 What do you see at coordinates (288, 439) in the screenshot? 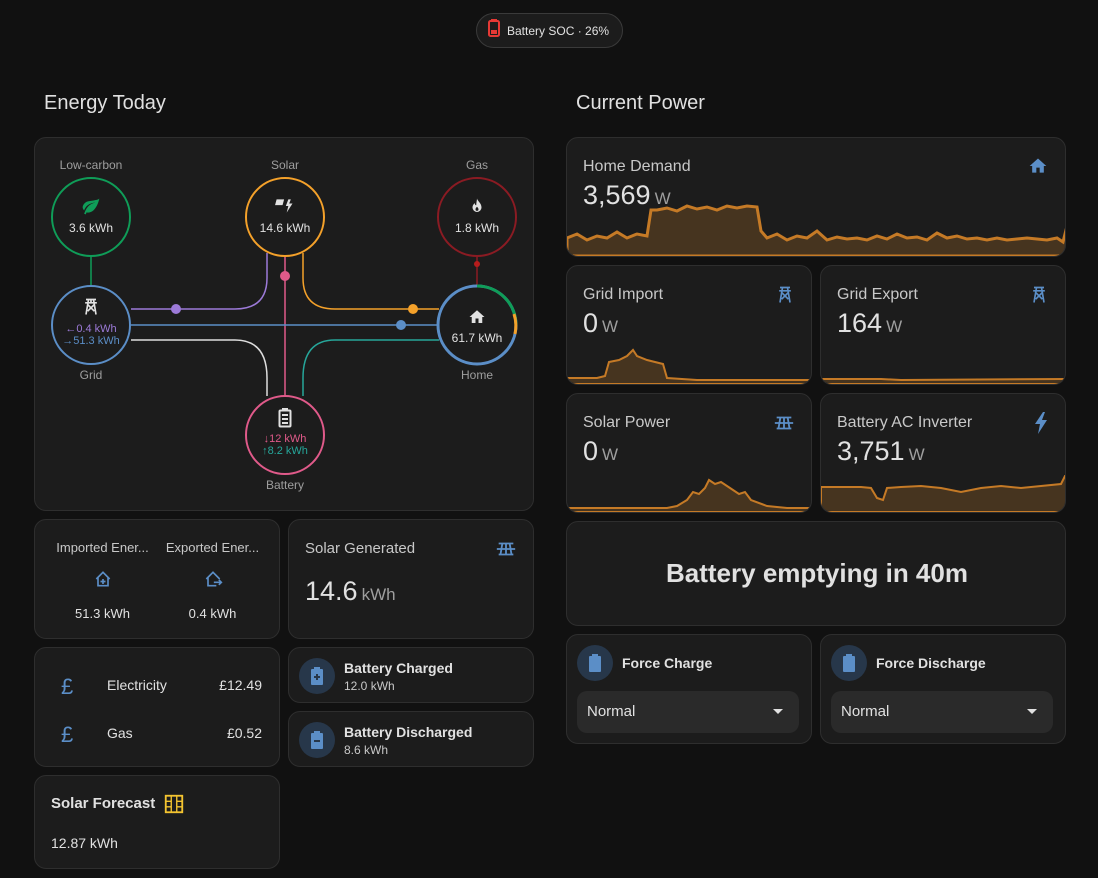
I see `battery-in-value: 12 kWh` at bounding box center [288, 439].